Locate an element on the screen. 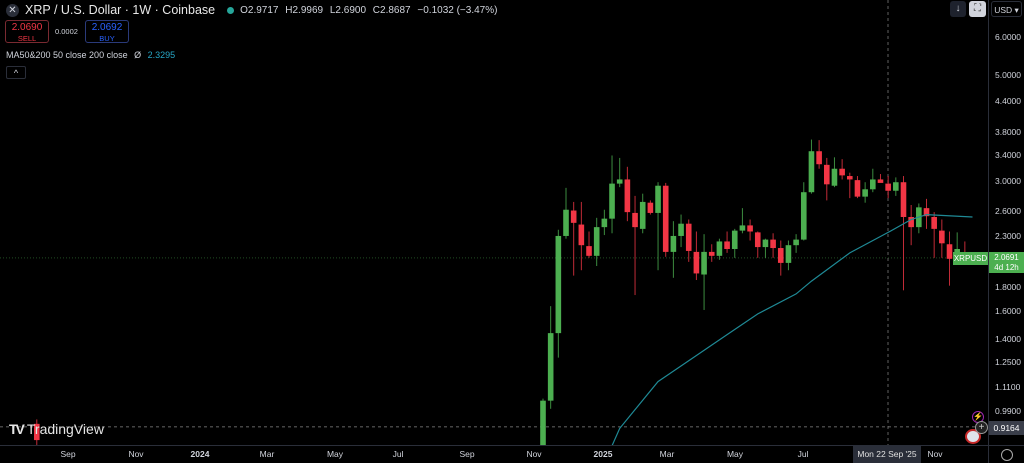 The width and height of the screenshot is (1024, 463). price-label: 3.0000 is located at coordinates (1008, 180).